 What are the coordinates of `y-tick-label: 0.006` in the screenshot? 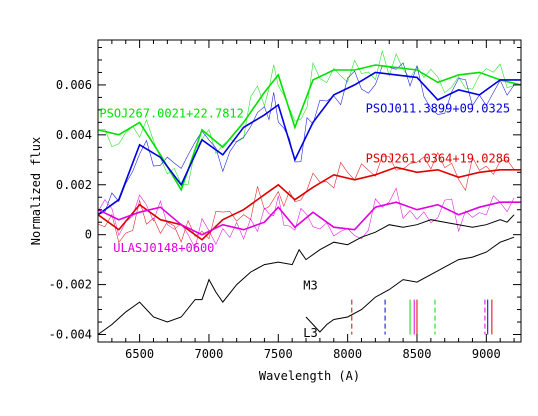 It's located at (74, 85).